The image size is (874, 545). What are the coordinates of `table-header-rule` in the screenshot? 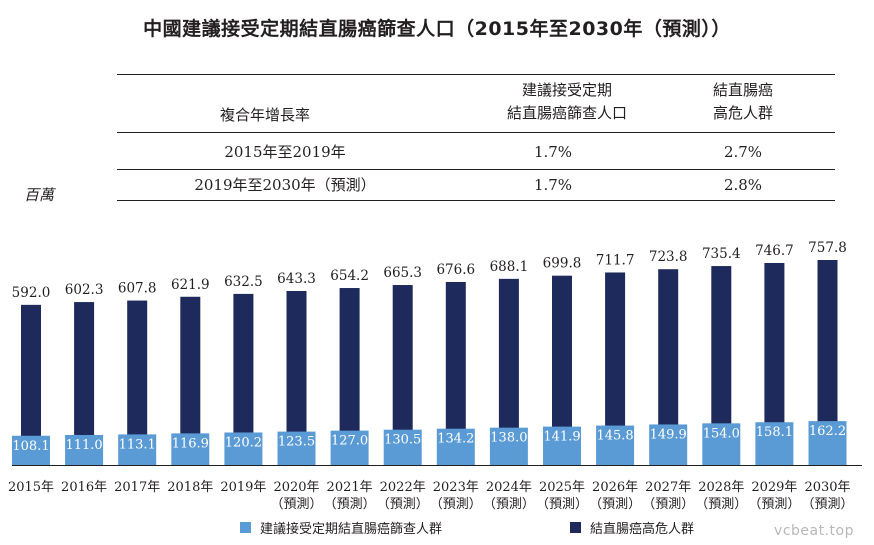 It's located at (476, 132).